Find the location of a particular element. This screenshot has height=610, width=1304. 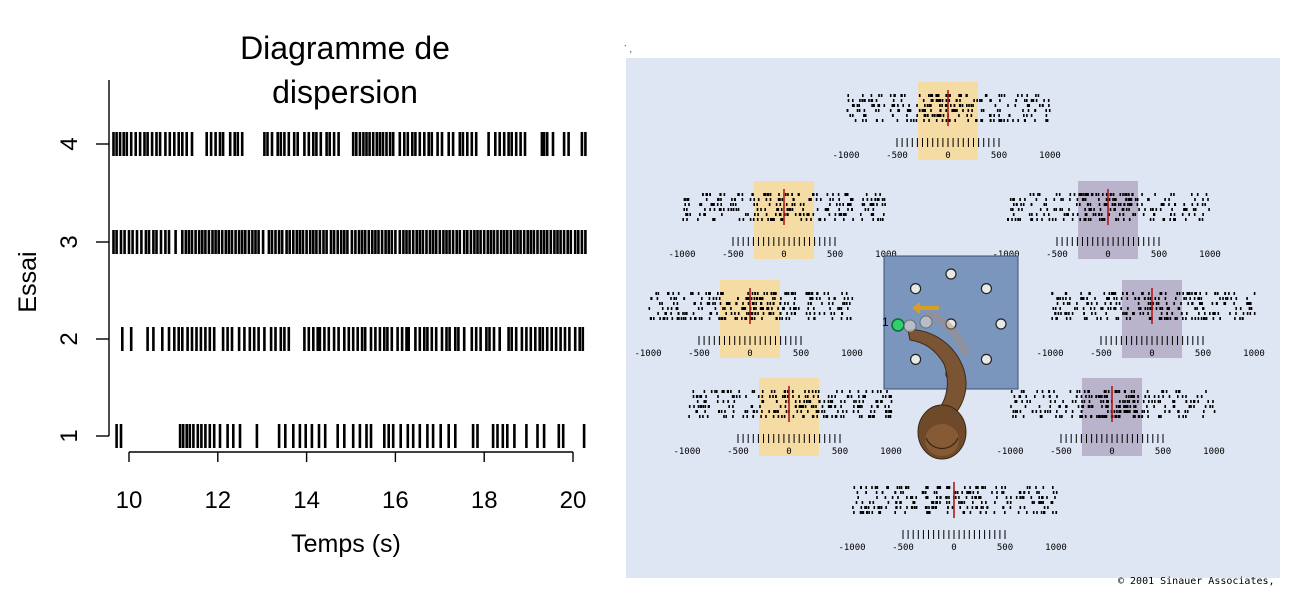

target-number-label: 1 is located at coordinates (885, 322).